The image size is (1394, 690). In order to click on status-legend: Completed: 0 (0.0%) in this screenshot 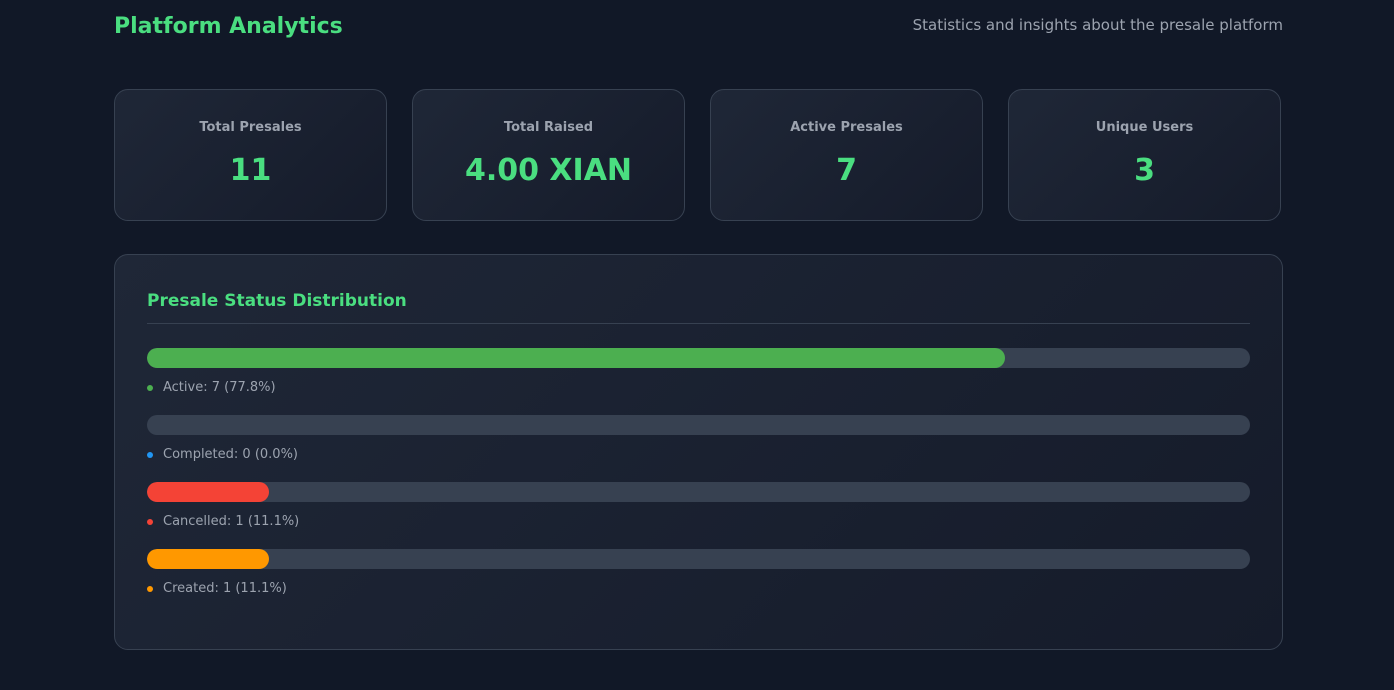, I will do `click(698, 454)`.